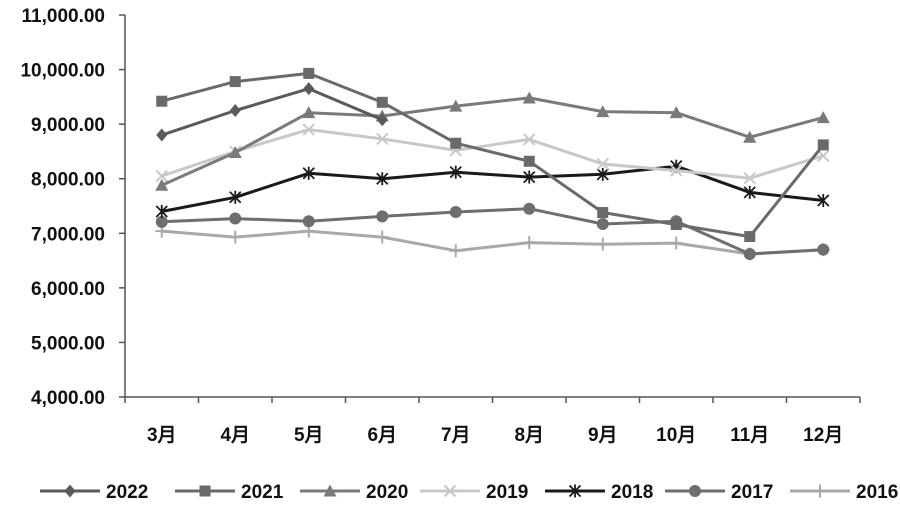  What do you see at coordinates (63, 16) in the screenshot?
I see `y-tick-label: 11,000.00` at bounding box center [63, 16].